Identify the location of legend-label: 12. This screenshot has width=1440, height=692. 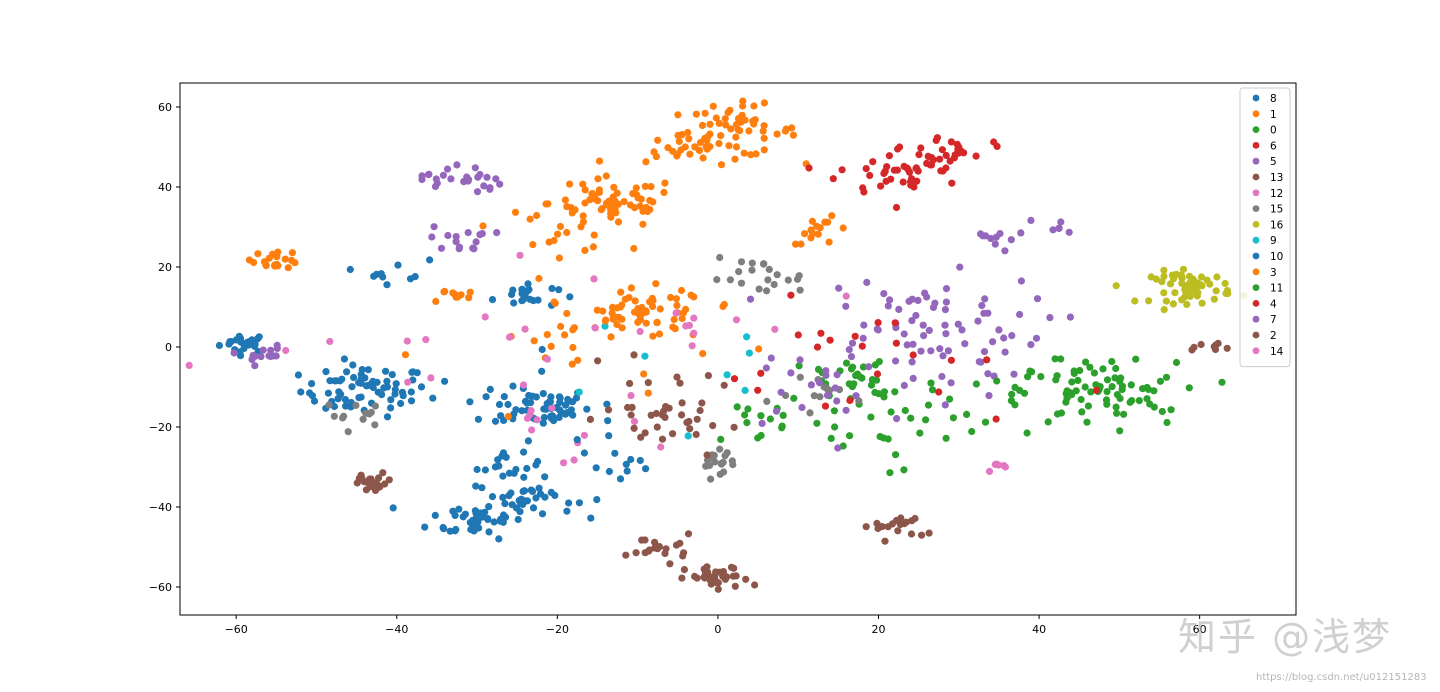
(1276, 194).